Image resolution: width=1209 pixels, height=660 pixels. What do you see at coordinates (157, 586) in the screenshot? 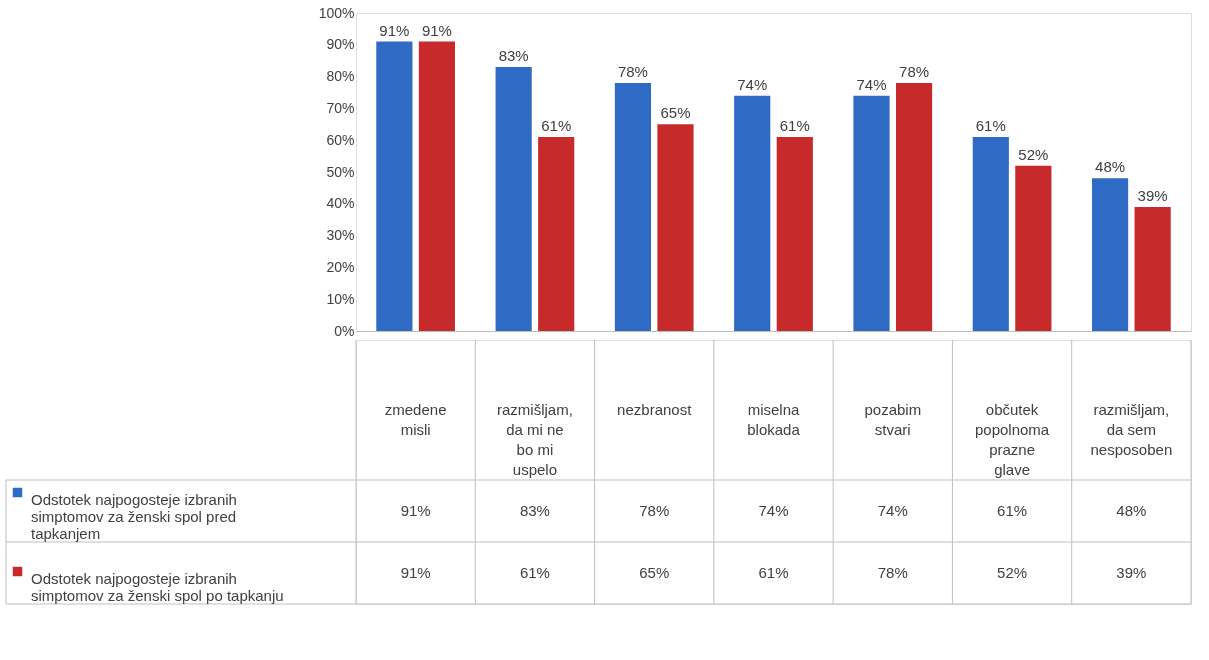
I see `legend-label: Odstotek najpogosteje izbranih simptomov za ženski spol po tapkanju` at bounding box center [157, 586].